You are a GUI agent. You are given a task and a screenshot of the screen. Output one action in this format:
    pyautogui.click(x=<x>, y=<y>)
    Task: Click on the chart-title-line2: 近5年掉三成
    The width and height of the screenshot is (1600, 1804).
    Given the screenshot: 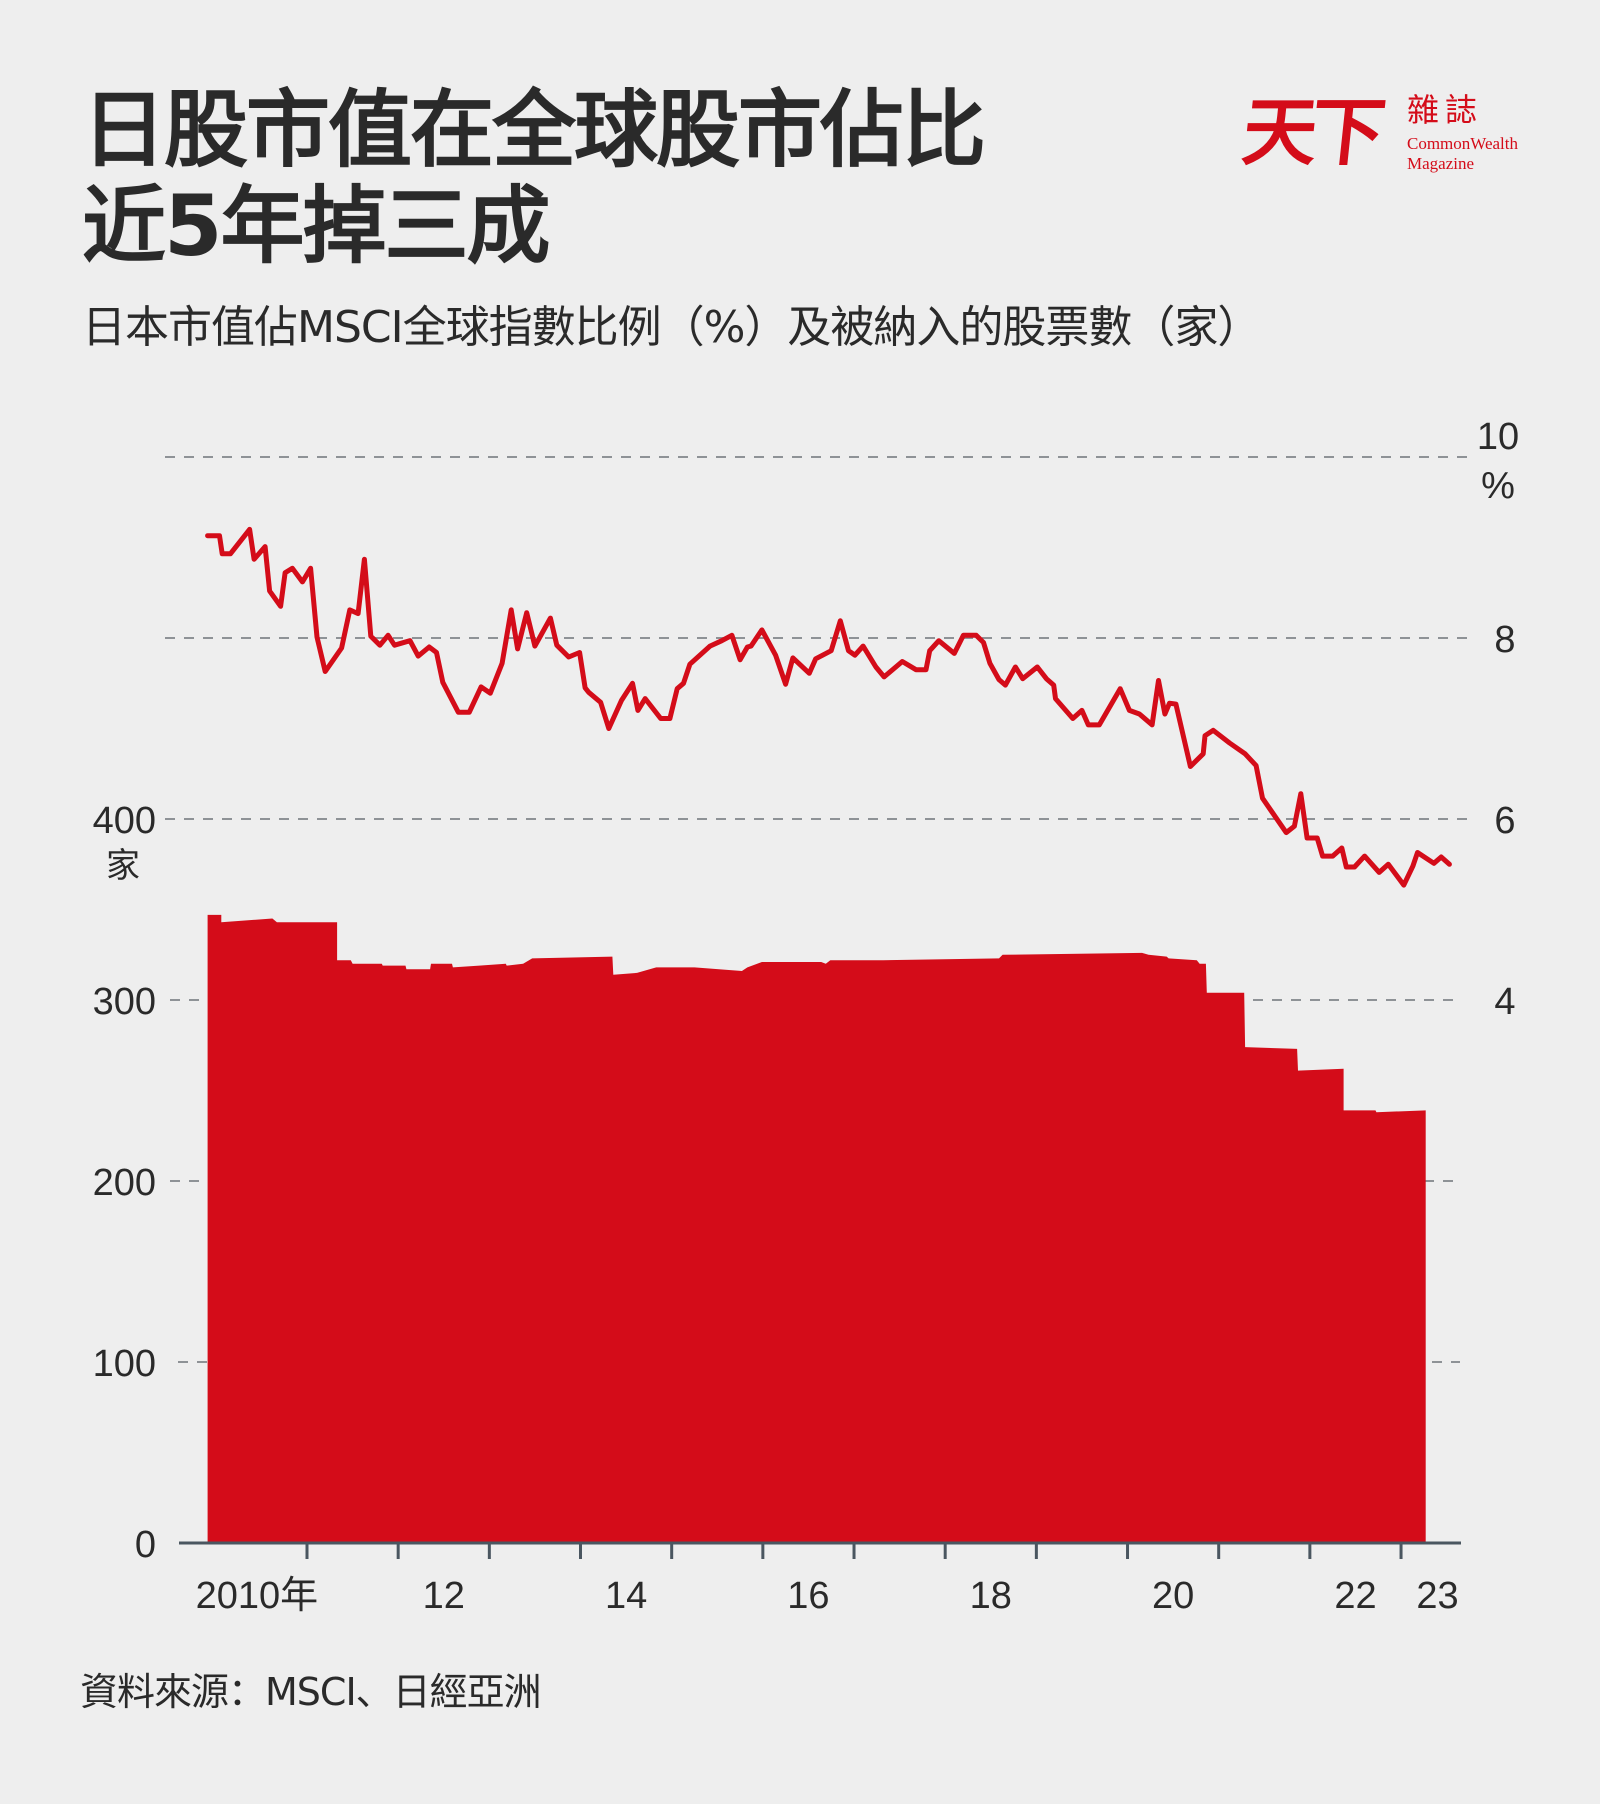 What is the action you would take?
    pyautogui.click(x=316, y=226)
    